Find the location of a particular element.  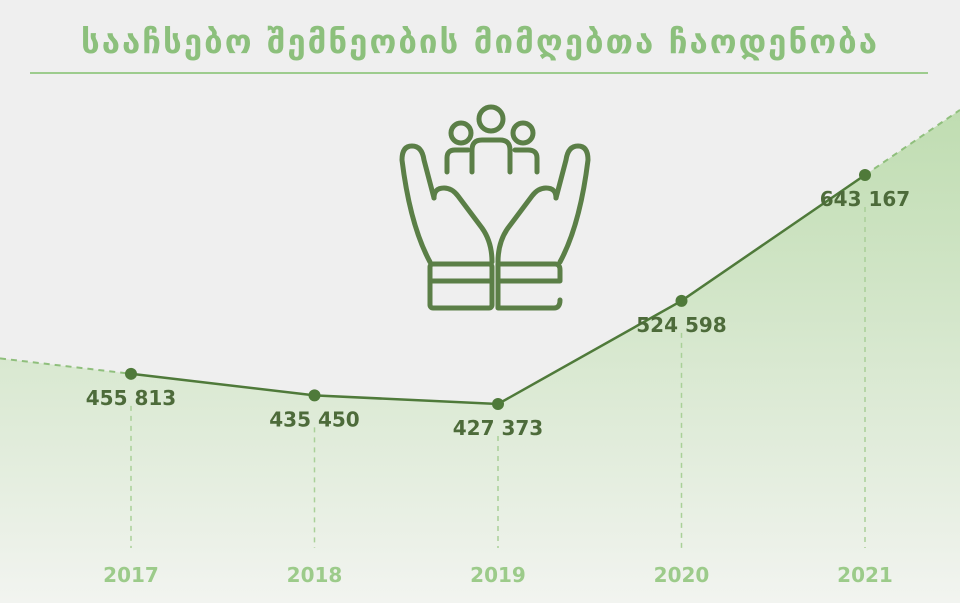

x-tick-label-2017: 2017 is located at coordinates (131, 575).